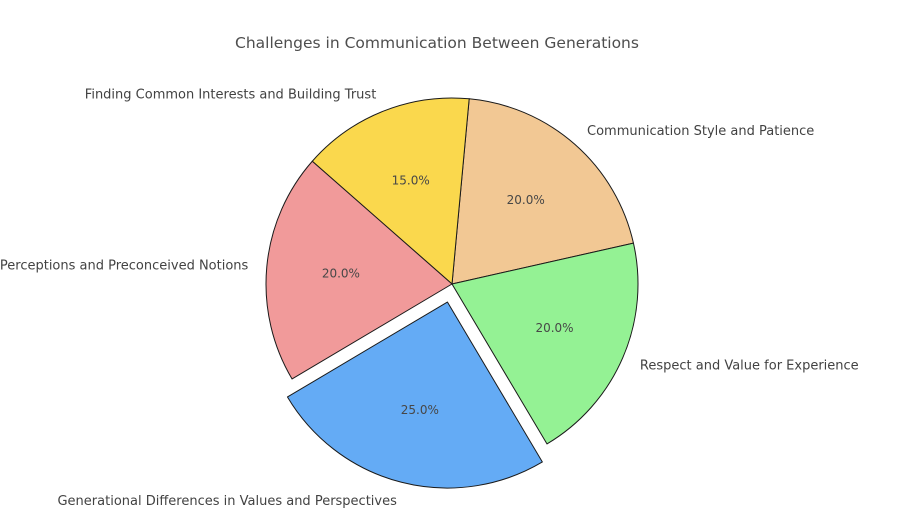 Image resolution: width=916 pixels, height=511 pixels. Describe the element at coordinates (420, 410) in the screenshot. I see `slice-percentage-4: 25.0%` at that location.